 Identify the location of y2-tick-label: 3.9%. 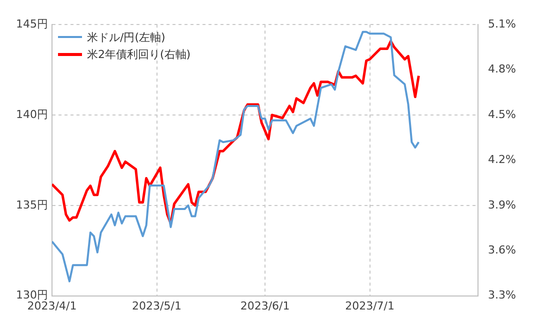
(502, 205).